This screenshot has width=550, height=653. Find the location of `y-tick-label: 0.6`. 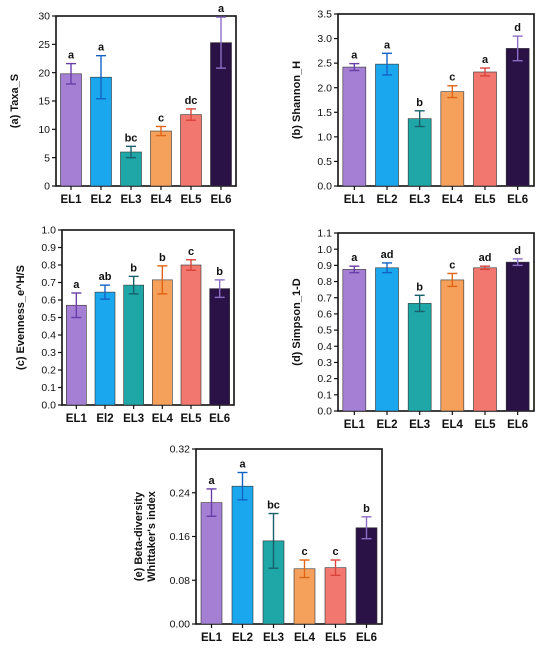

y-tick-label: 0.6 is located at coordinates (48, 301).